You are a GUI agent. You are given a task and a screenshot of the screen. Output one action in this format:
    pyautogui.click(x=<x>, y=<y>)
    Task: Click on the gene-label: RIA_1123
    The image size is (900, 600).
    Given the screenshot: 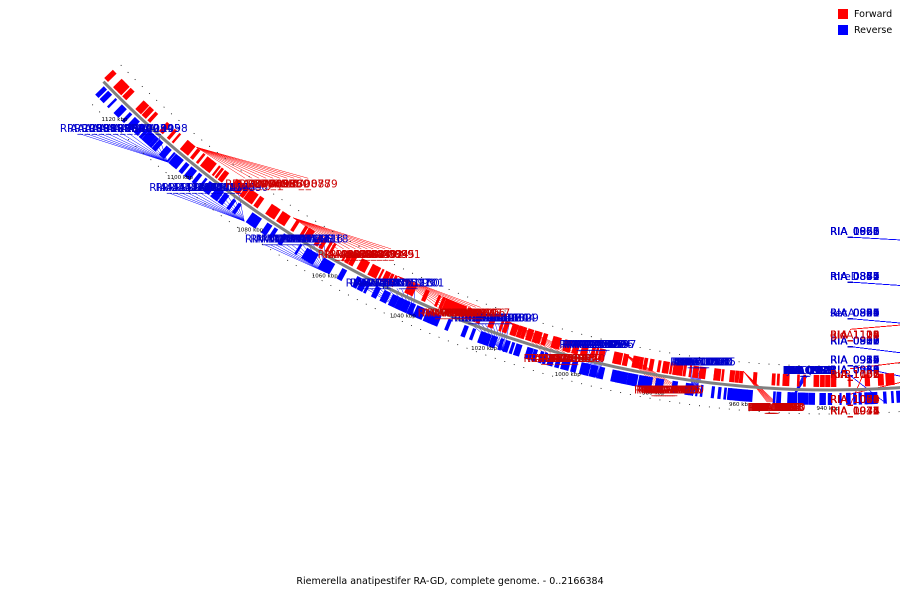 What is the action you would take?
    pyautogui.click(x=855, y=335)
    